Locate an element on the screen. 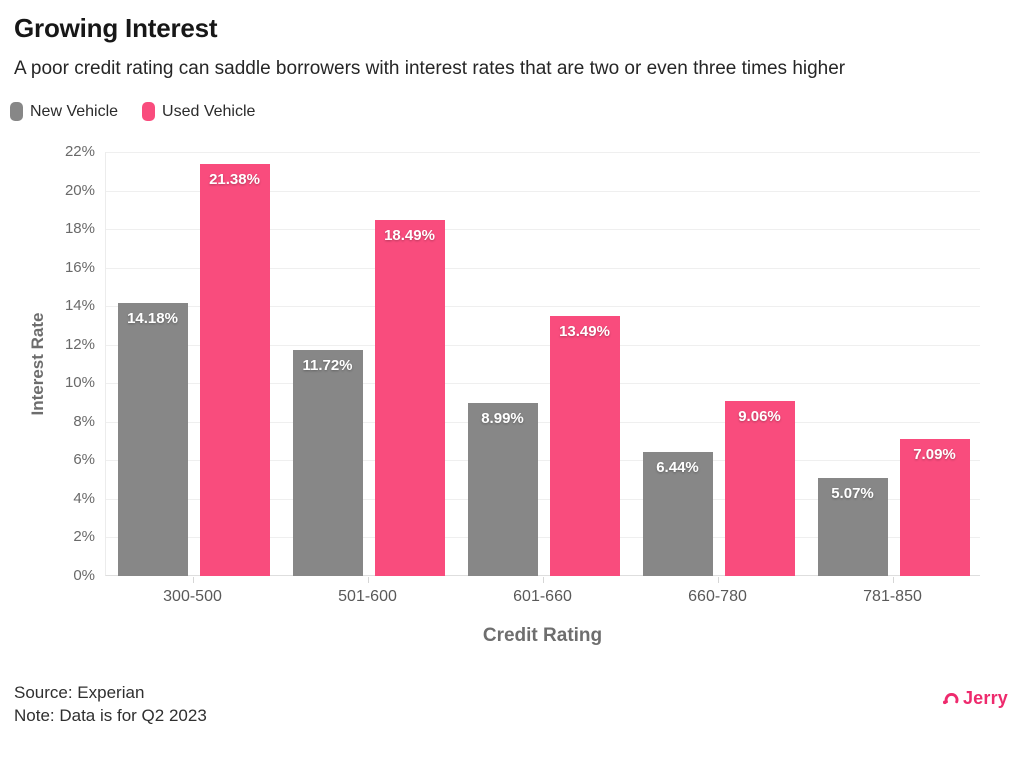 The image size is (1024, 765). bar-value-label: 9.06% is located at coordinates (759, 417).